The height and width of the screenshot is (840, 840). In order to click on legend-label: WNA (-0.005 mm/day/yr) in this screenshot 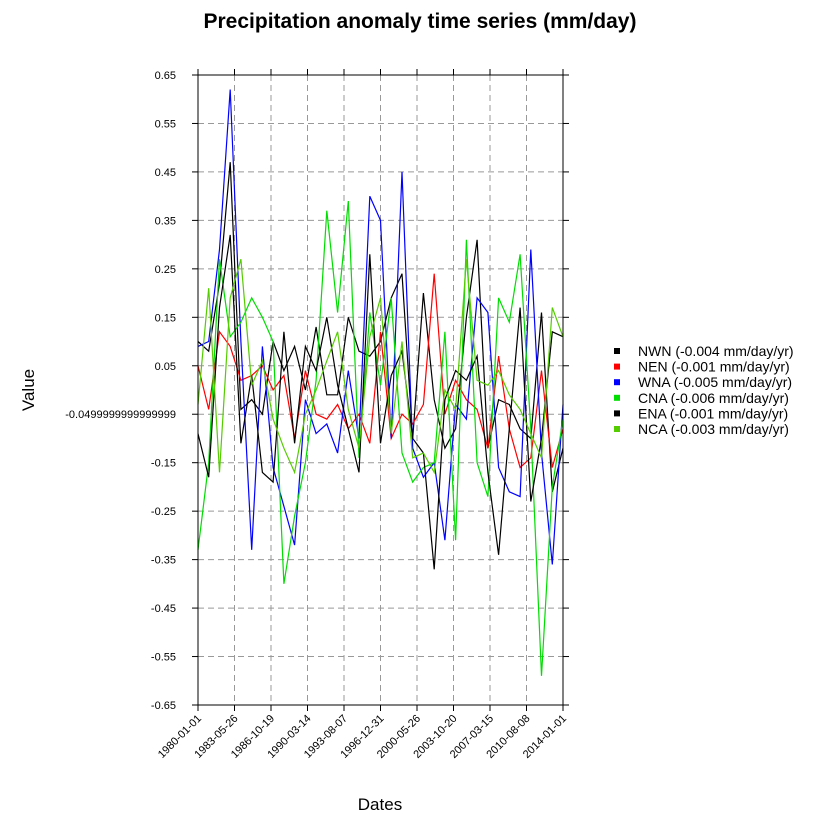, I will do `click(715, 382)`.